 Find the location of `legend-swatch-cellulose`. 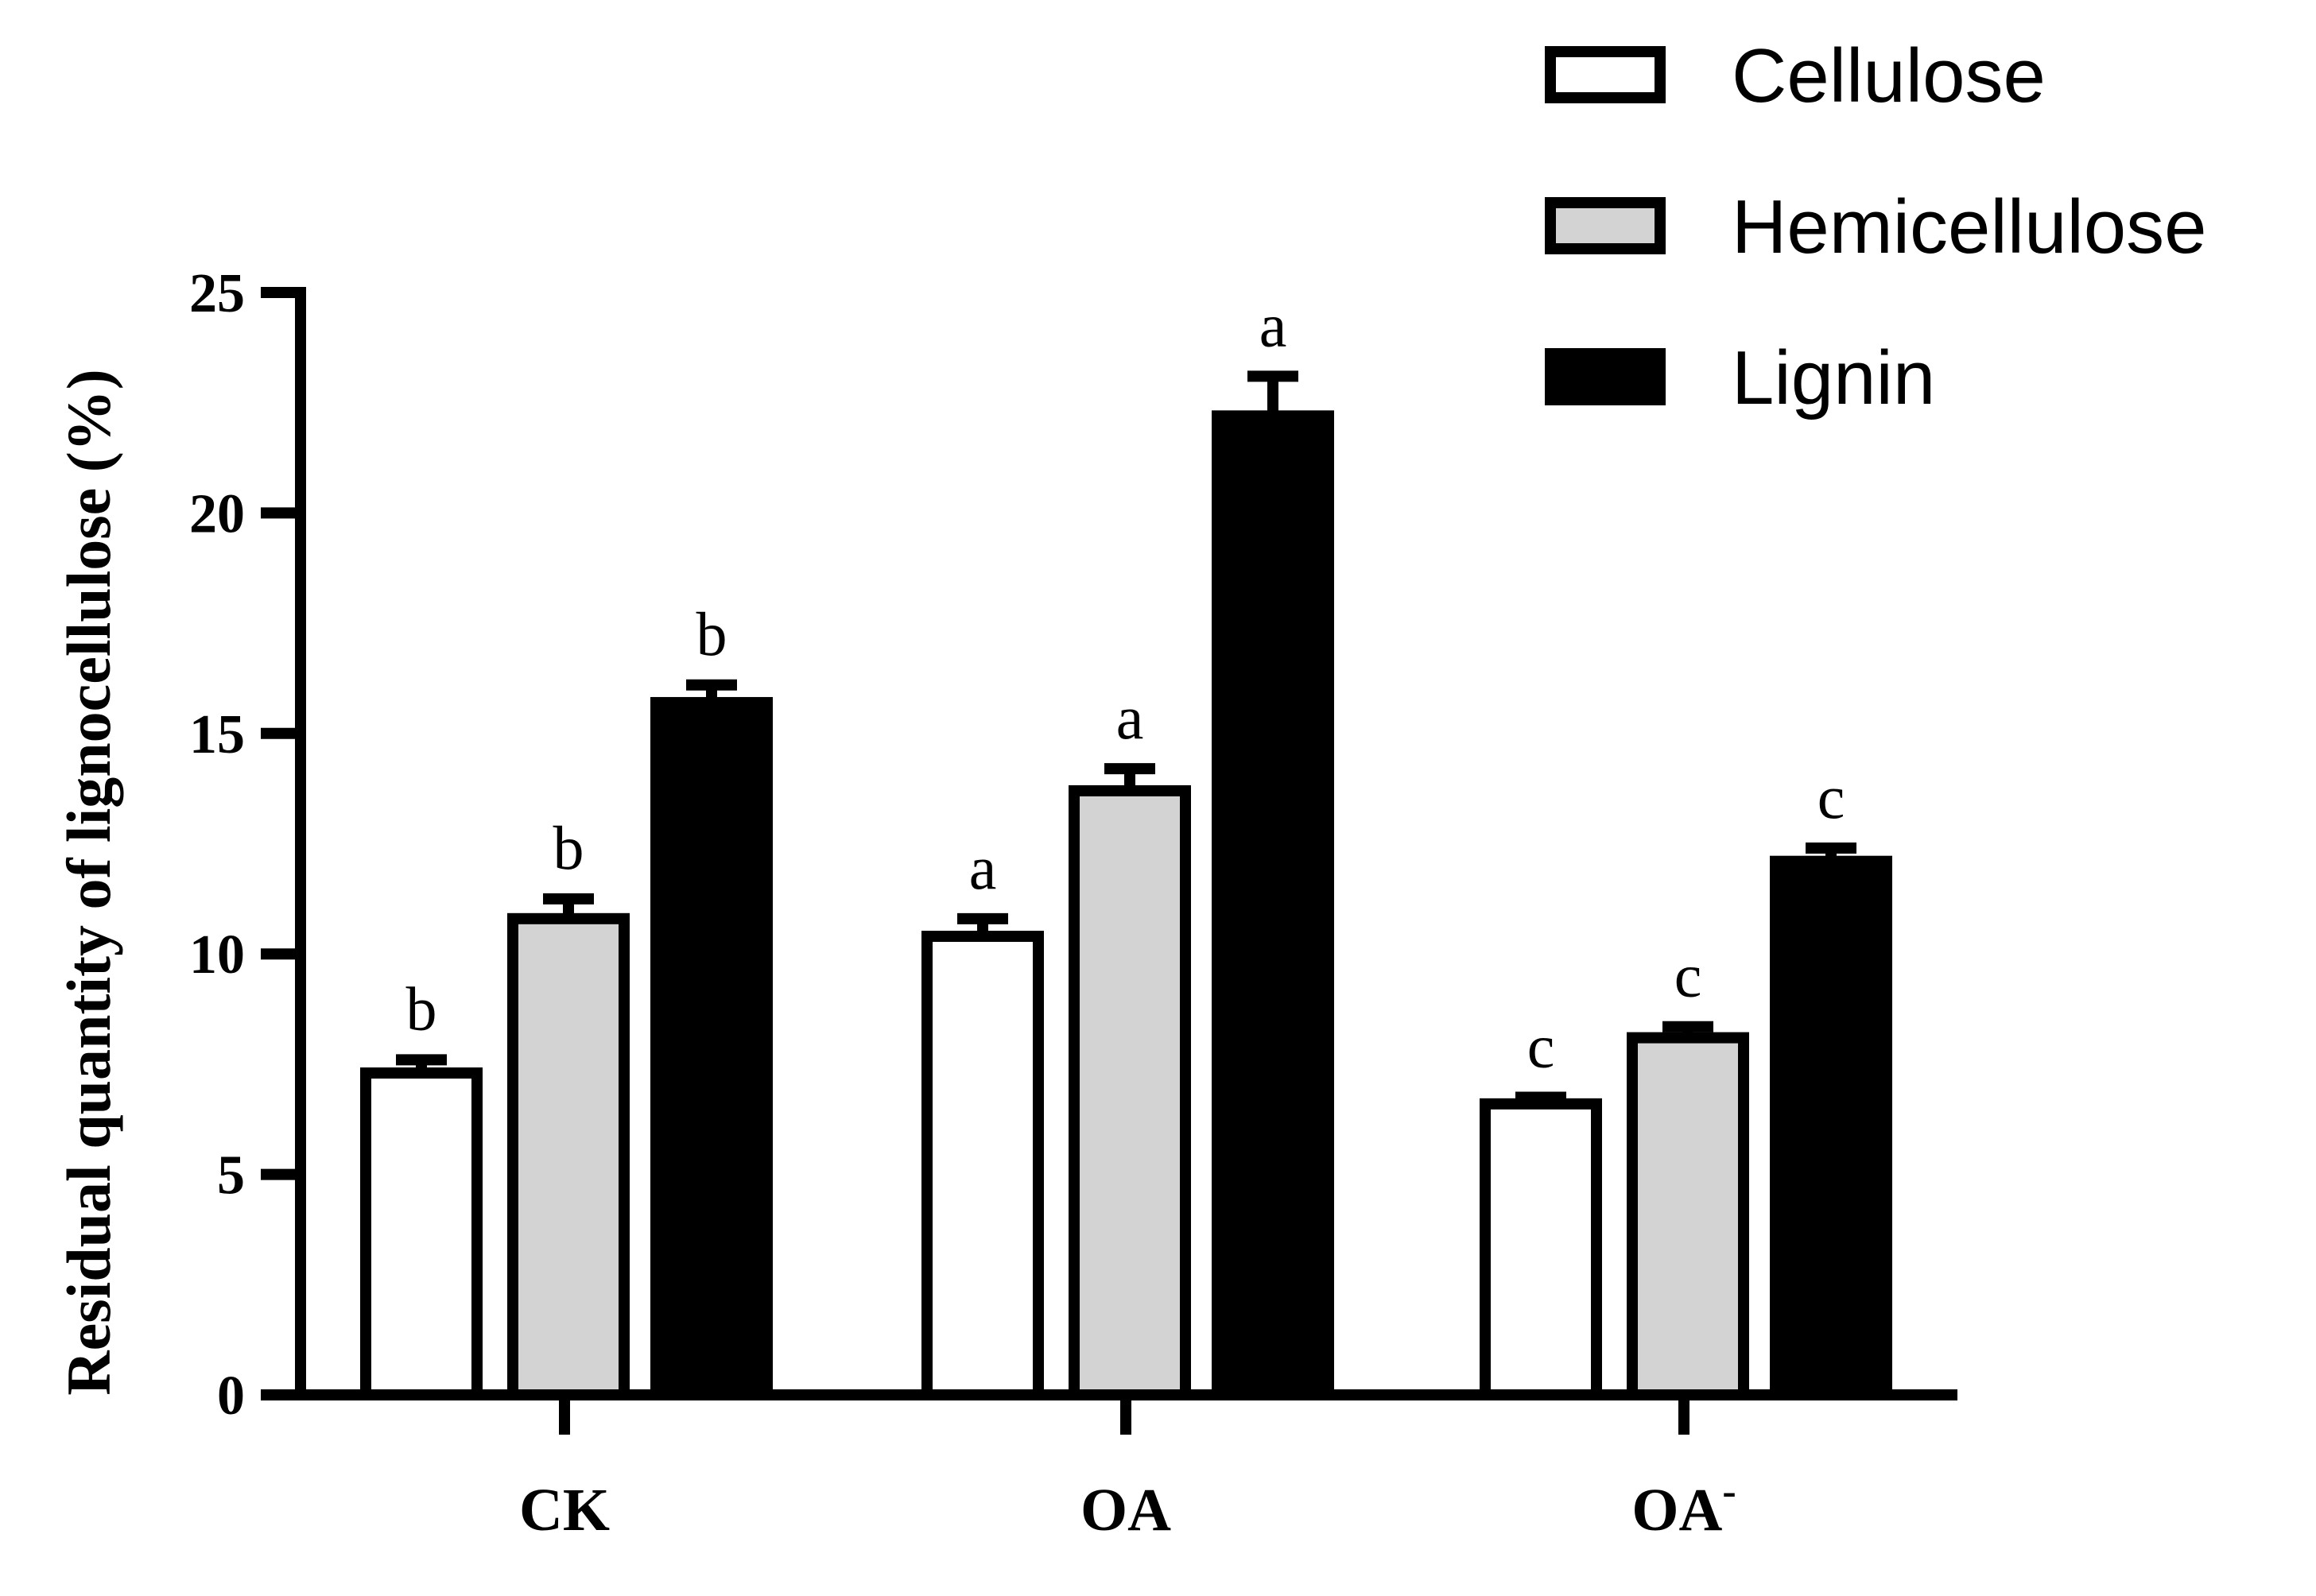

legend-swatch-cellulose is located at coordinates (1605, 74).